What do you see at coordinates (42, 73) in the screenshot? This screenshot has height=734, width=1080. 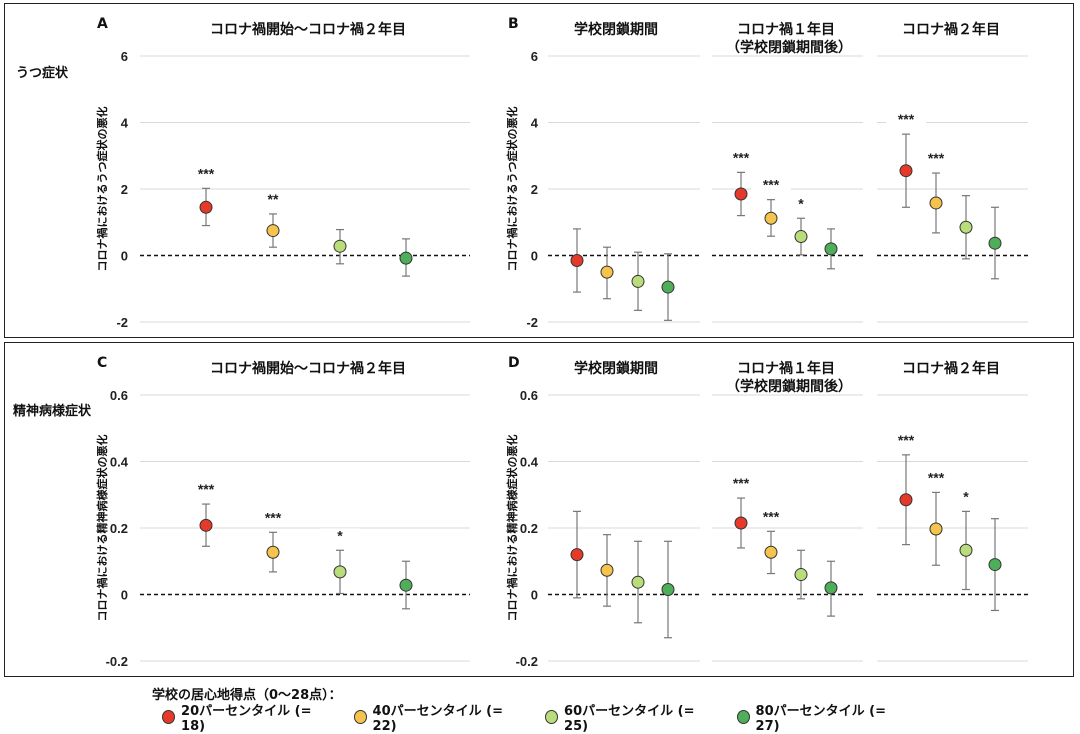 I see `row-label-depression: うつ症状` at bounding box center [42, 73].